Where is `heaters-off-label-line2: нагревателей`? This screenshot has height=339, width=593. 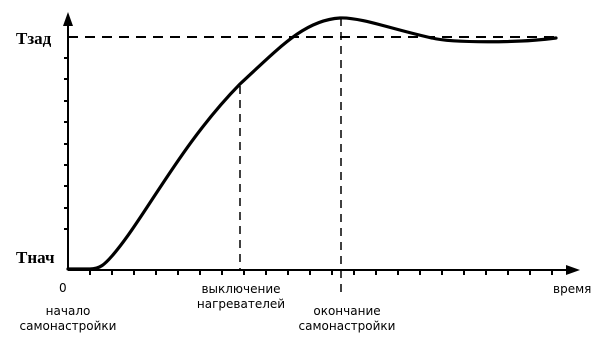
heaters-off-label-line2: нагревателей is located at coordinates (241, 304).